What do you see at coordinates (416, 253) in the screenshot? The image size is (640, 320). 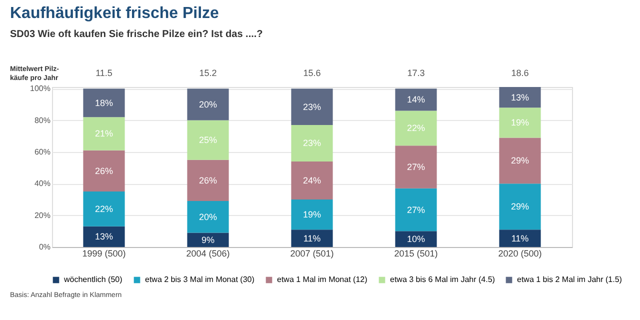 I see `x-tick-label: 2015 (501)` at bounding box center [416, 253].